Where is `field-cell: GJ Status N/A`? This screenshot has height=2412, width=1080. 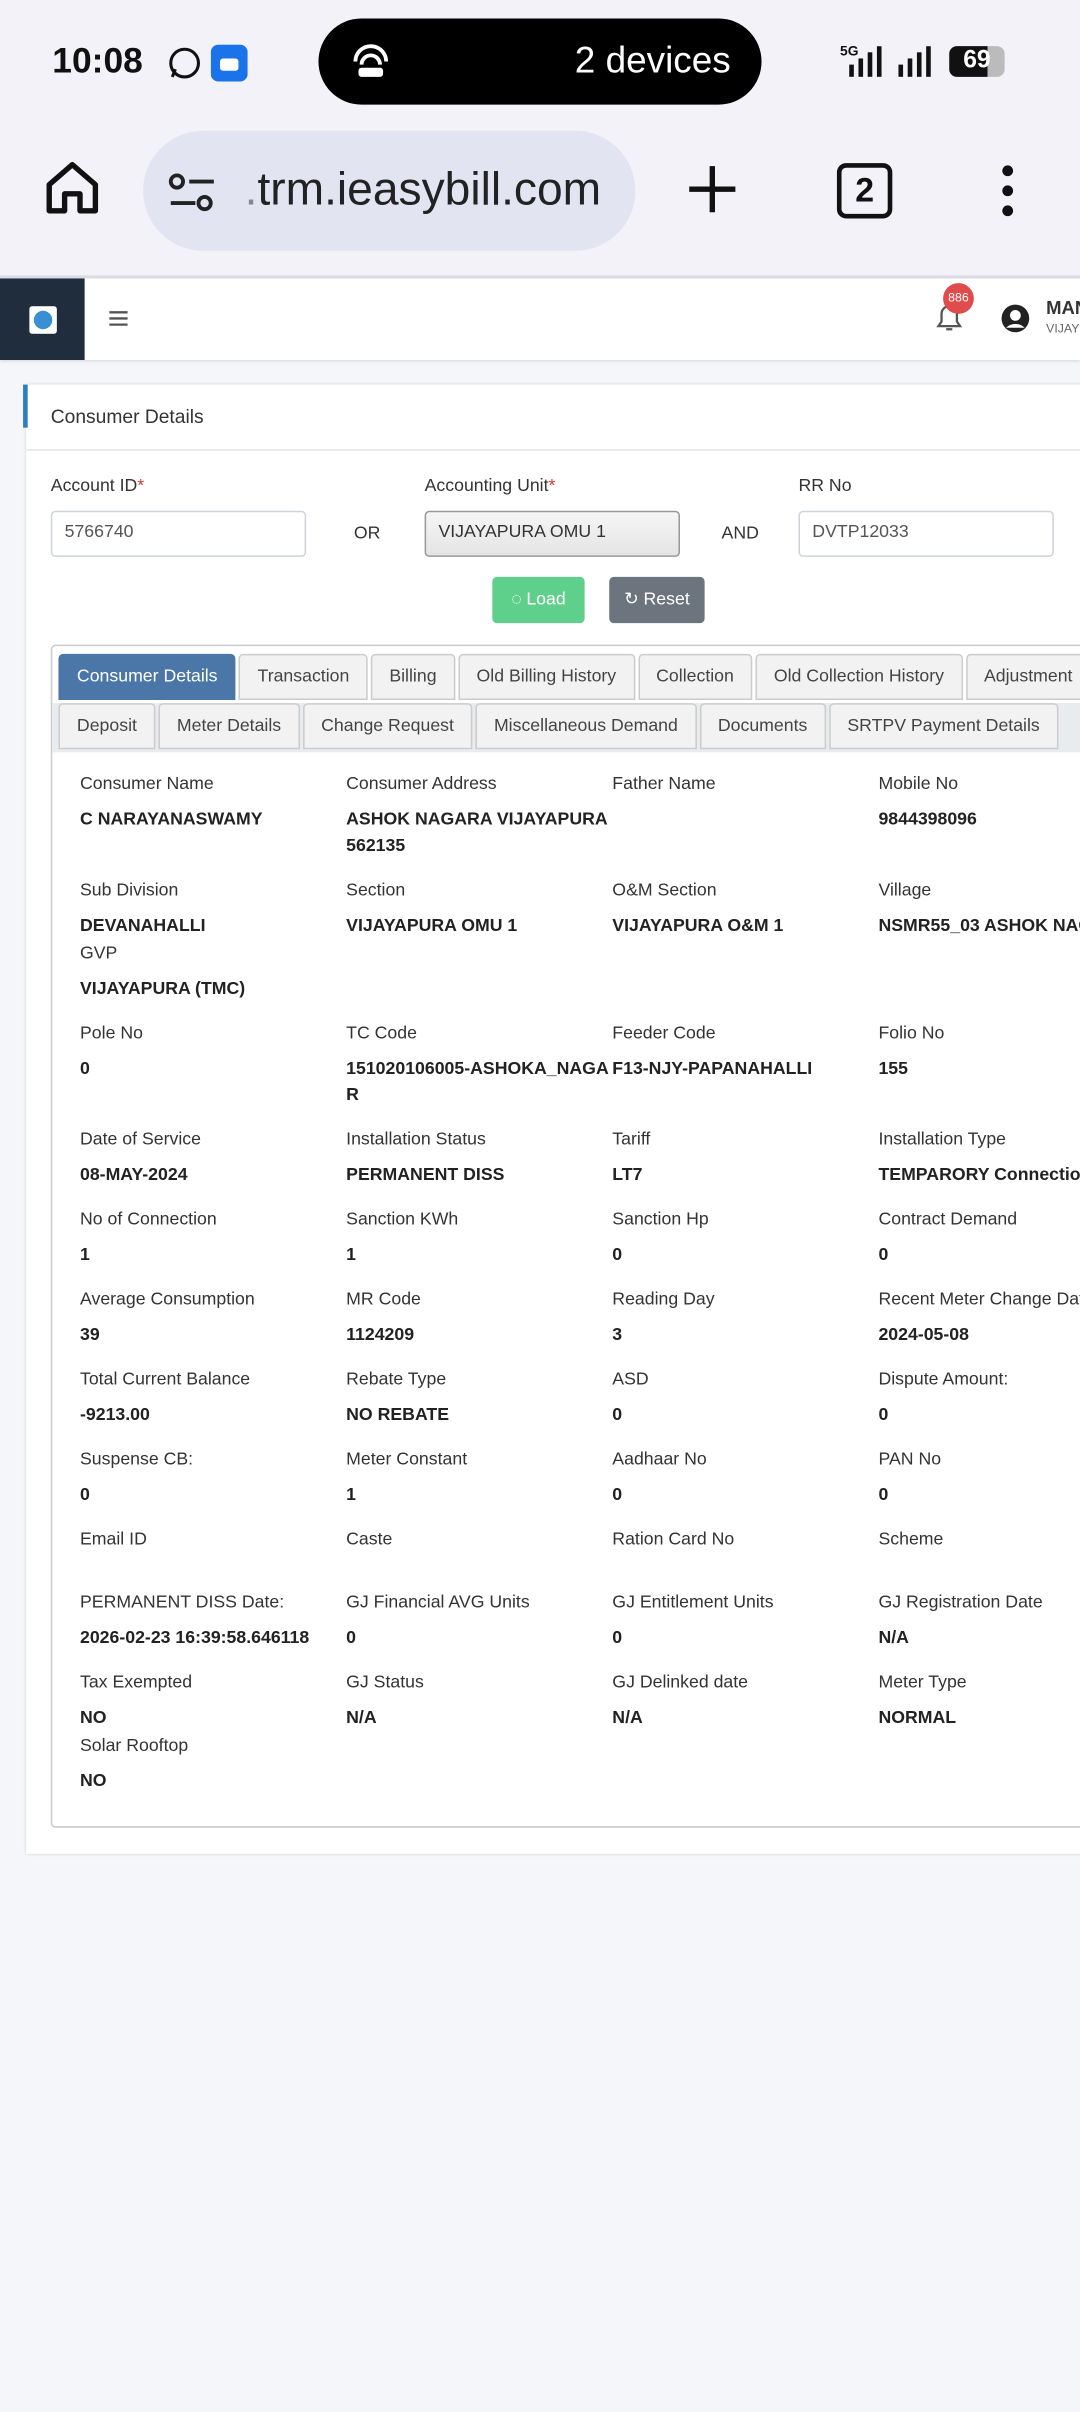
field-cell: GJ Status N/A is located at coordinates (479, 1733).